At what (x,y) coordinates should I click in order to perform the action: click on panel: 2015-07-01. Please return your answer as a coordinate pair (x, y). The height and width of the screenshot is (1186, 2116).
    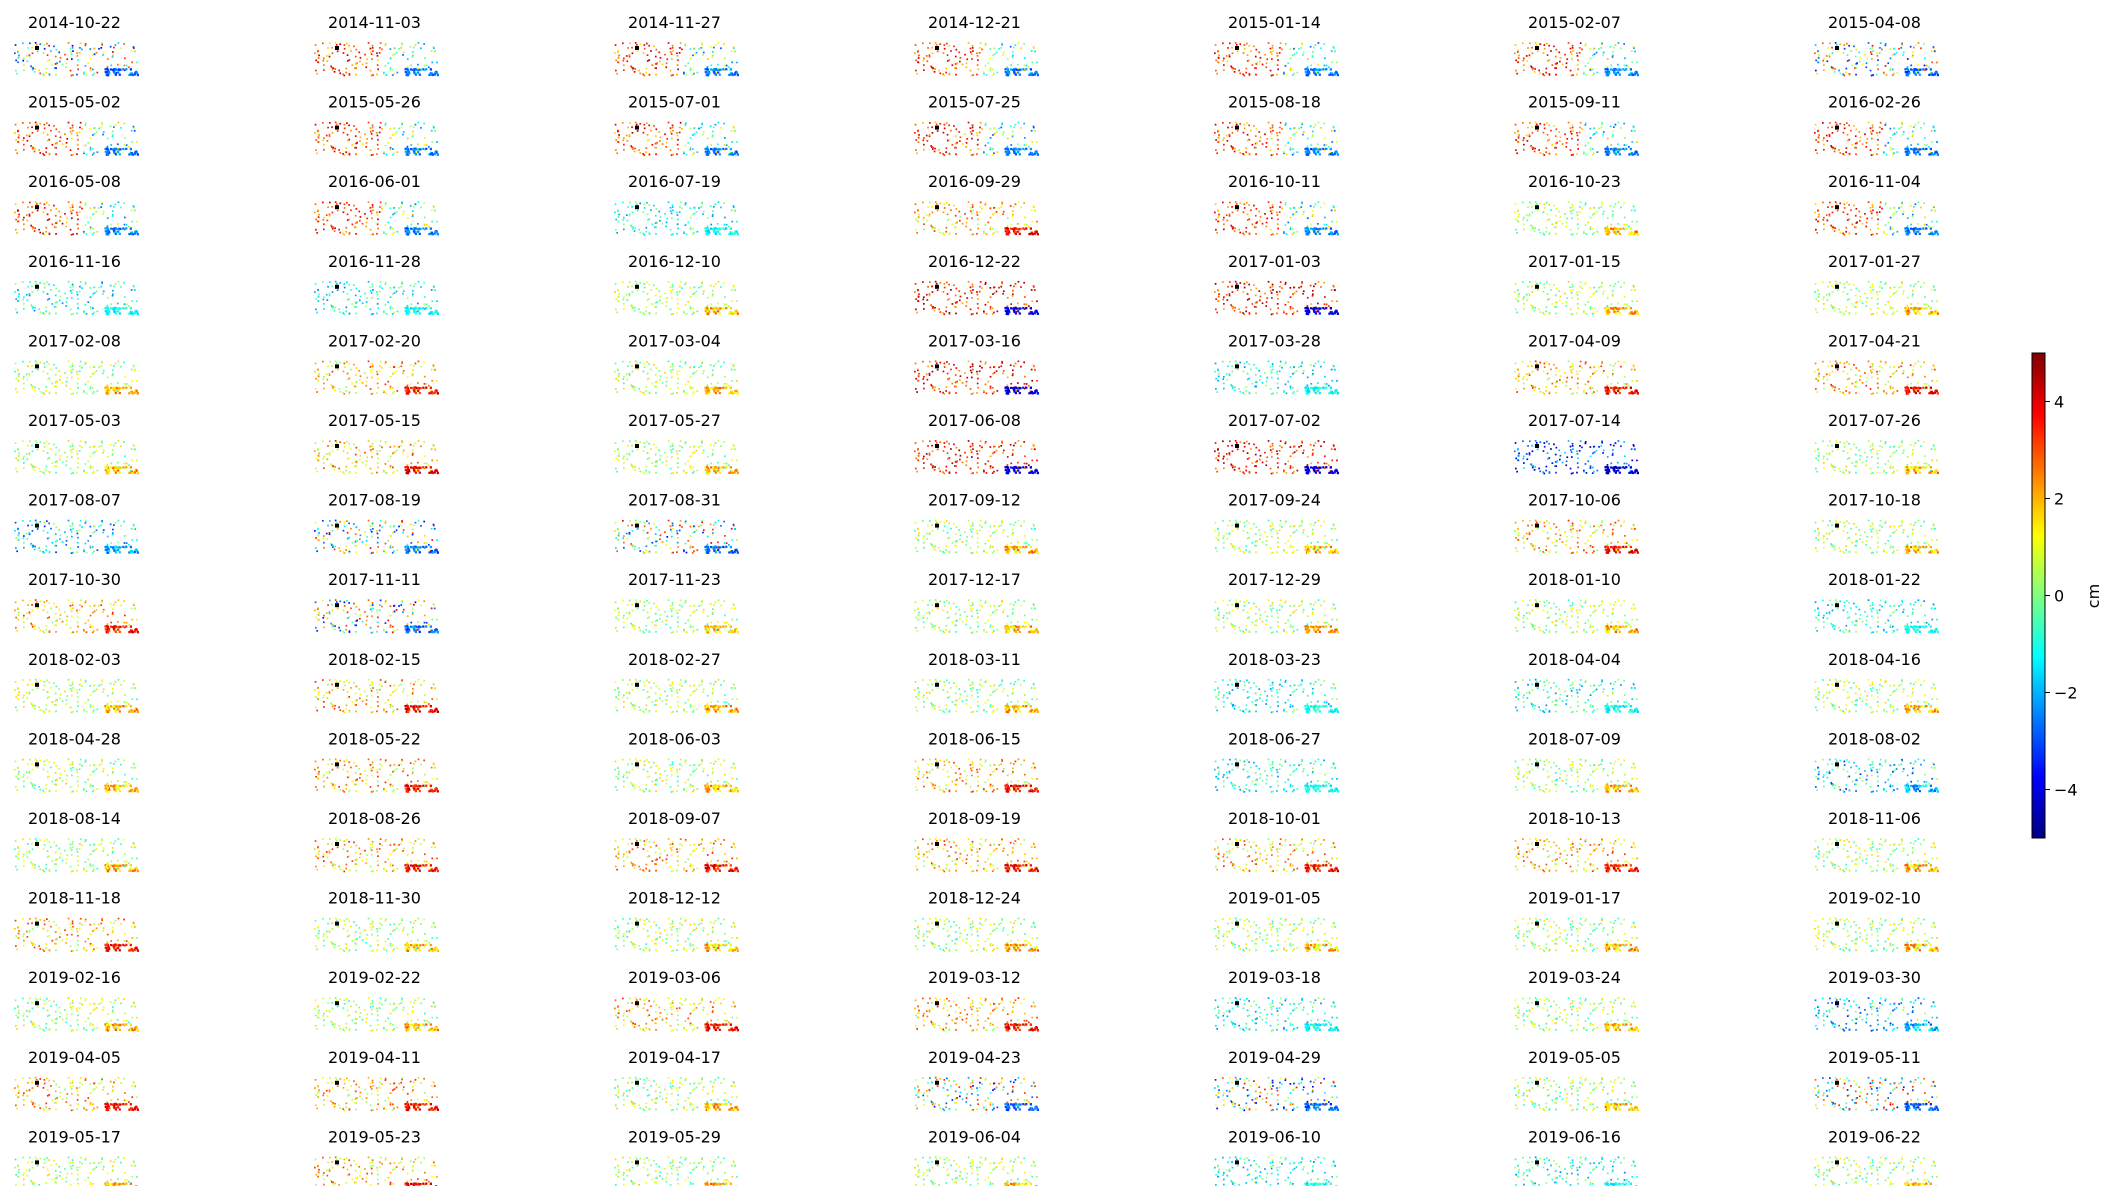
    Looking at the image, I should click on (676, 124).